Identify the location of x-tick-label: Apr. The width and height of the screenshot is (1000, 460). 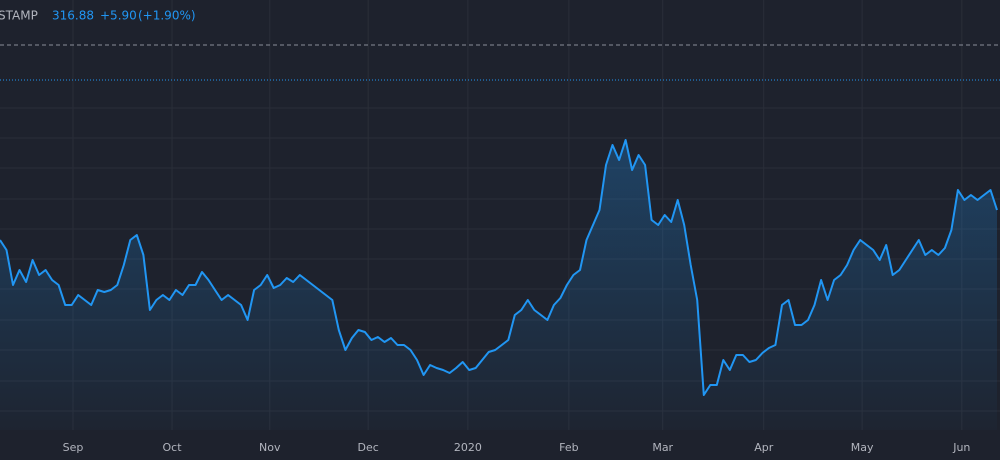
(764, 447).